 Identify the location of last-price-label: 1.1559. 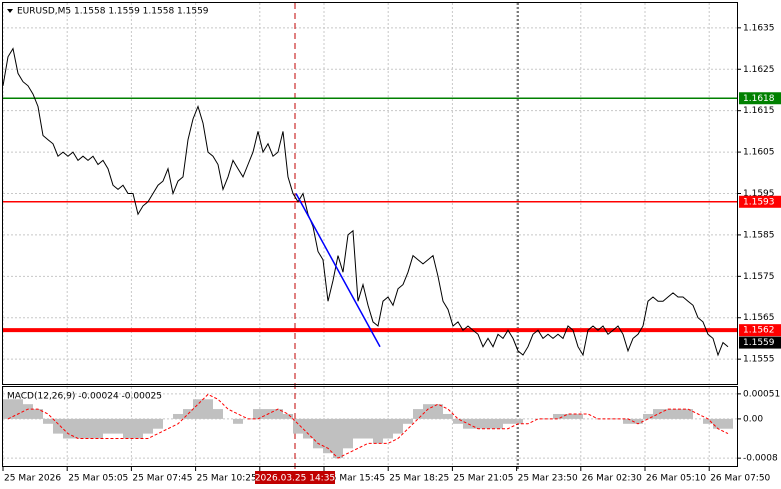
(759, 343).